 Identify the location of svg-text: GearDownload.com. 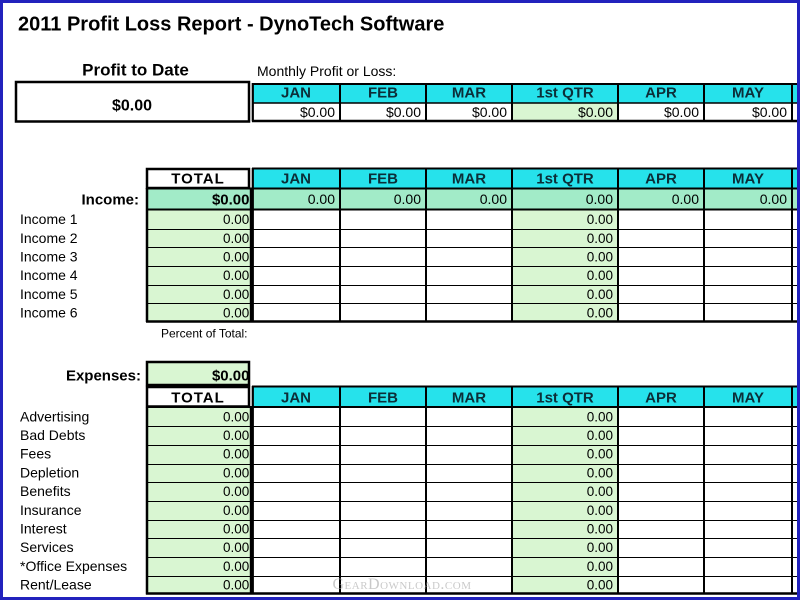
(402, 584).